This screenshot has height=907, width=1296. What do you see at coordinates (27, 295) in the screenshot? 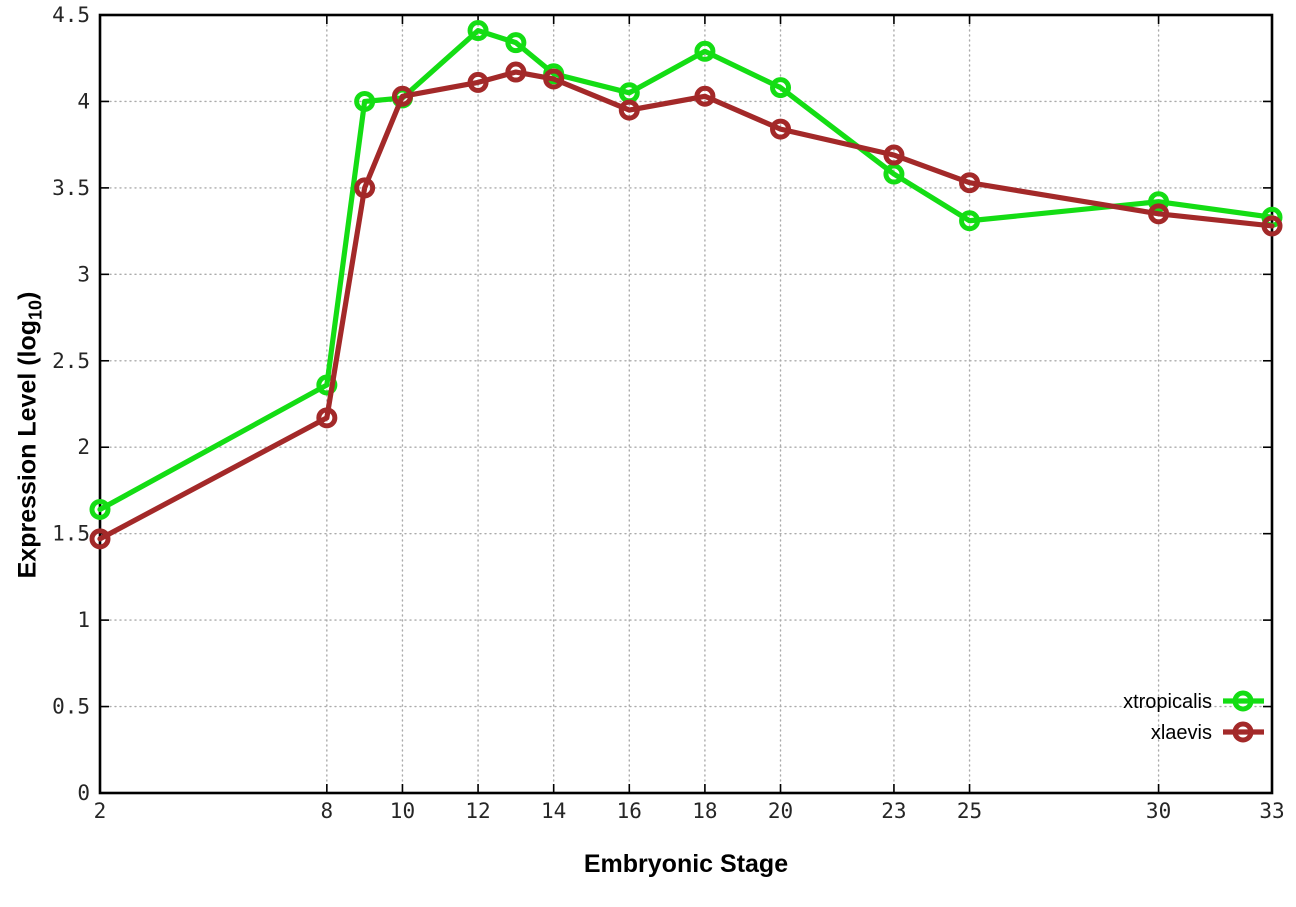
I see `y-axis-label-suffix: )` at bounding box center [27, 295].